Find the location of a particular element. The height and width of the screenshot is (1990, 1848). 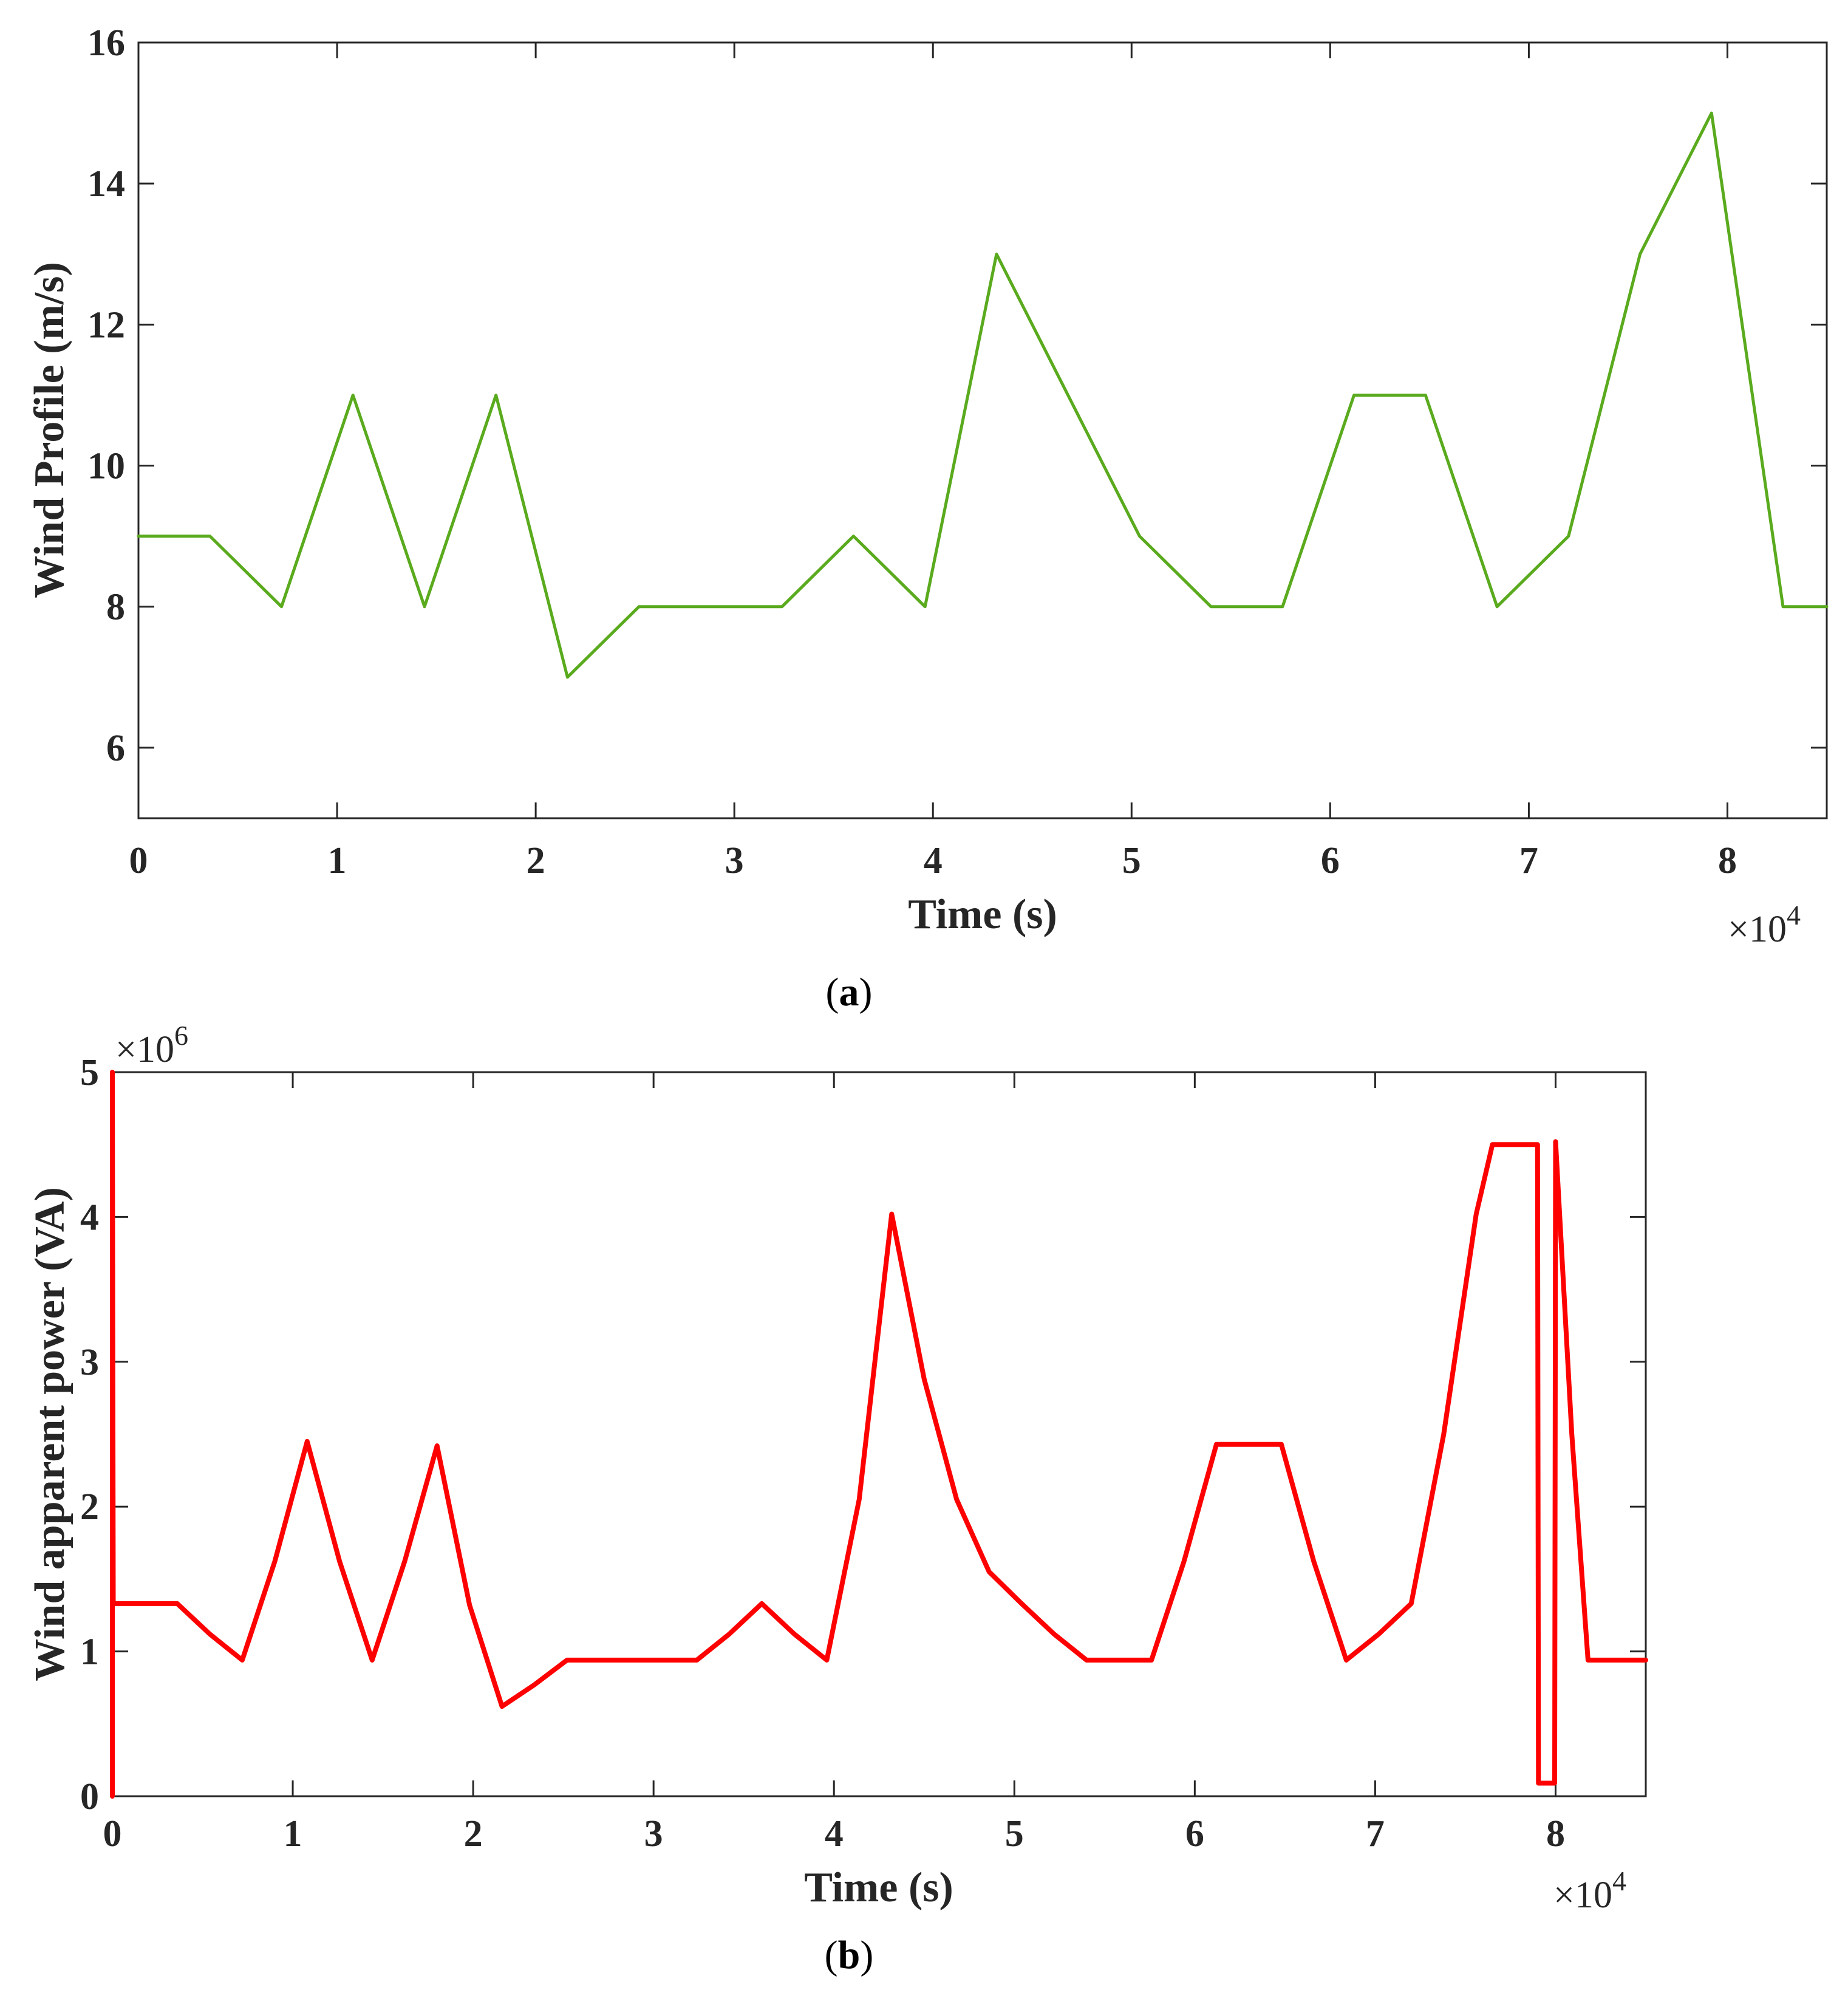

x-exponent-label-b: ×10⁴ is located at coordinates (1590, 1890).